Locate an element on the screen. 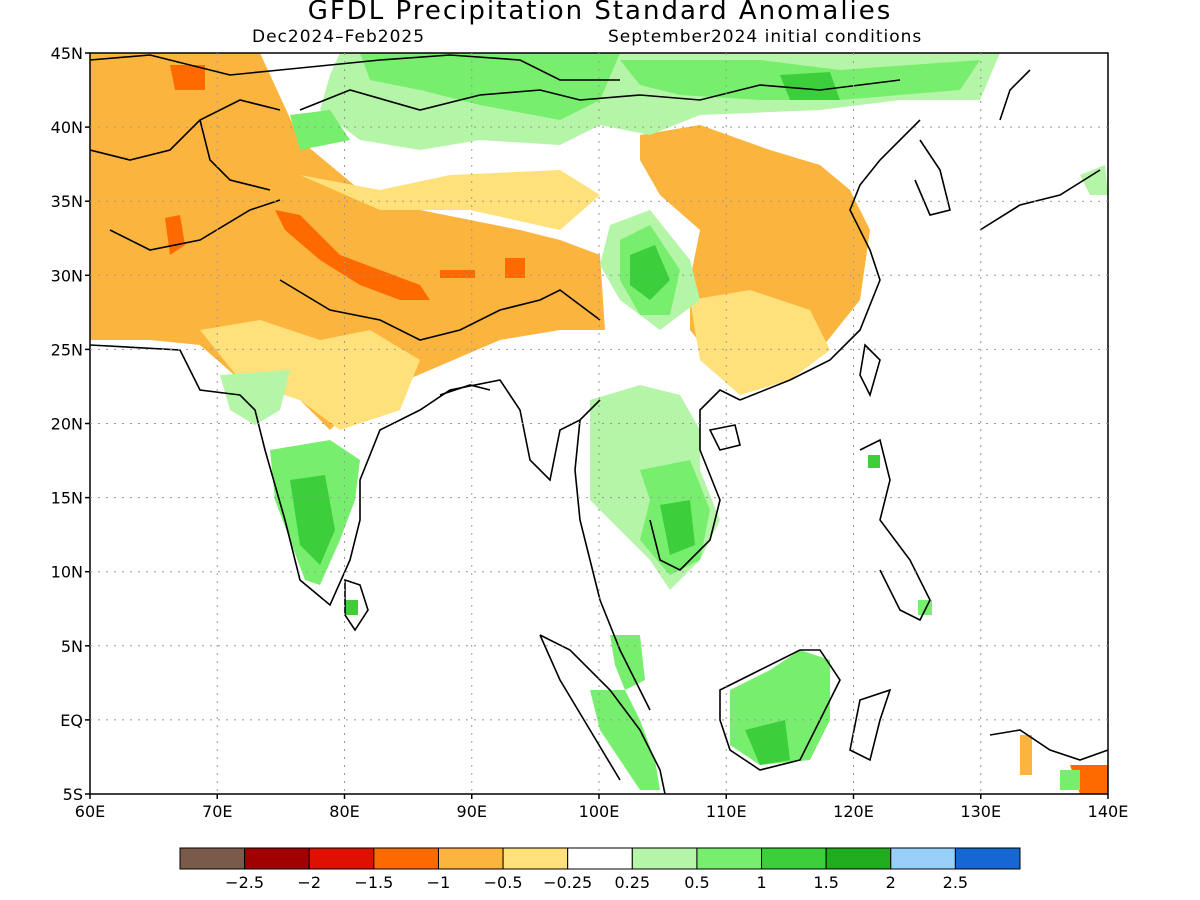  dry-strong-pakistan is located at coordinates (175, 235).